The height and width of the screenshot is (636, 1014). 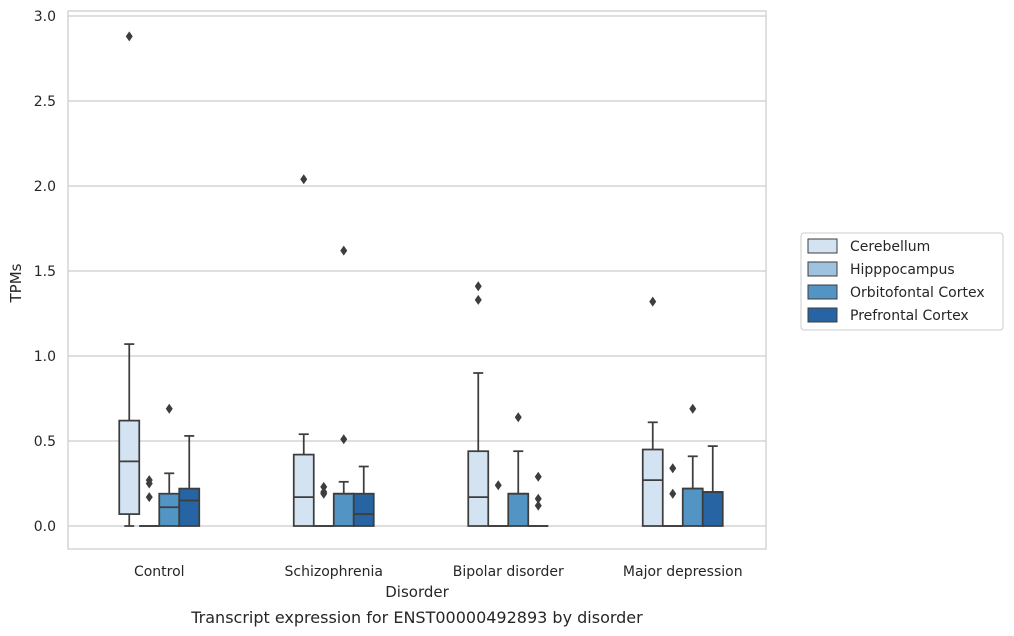 I want to click on y-tick-labels: 0.0 0.5 1.0 1.5 2.0 2.5 3.0, so click(x=45, y=272).